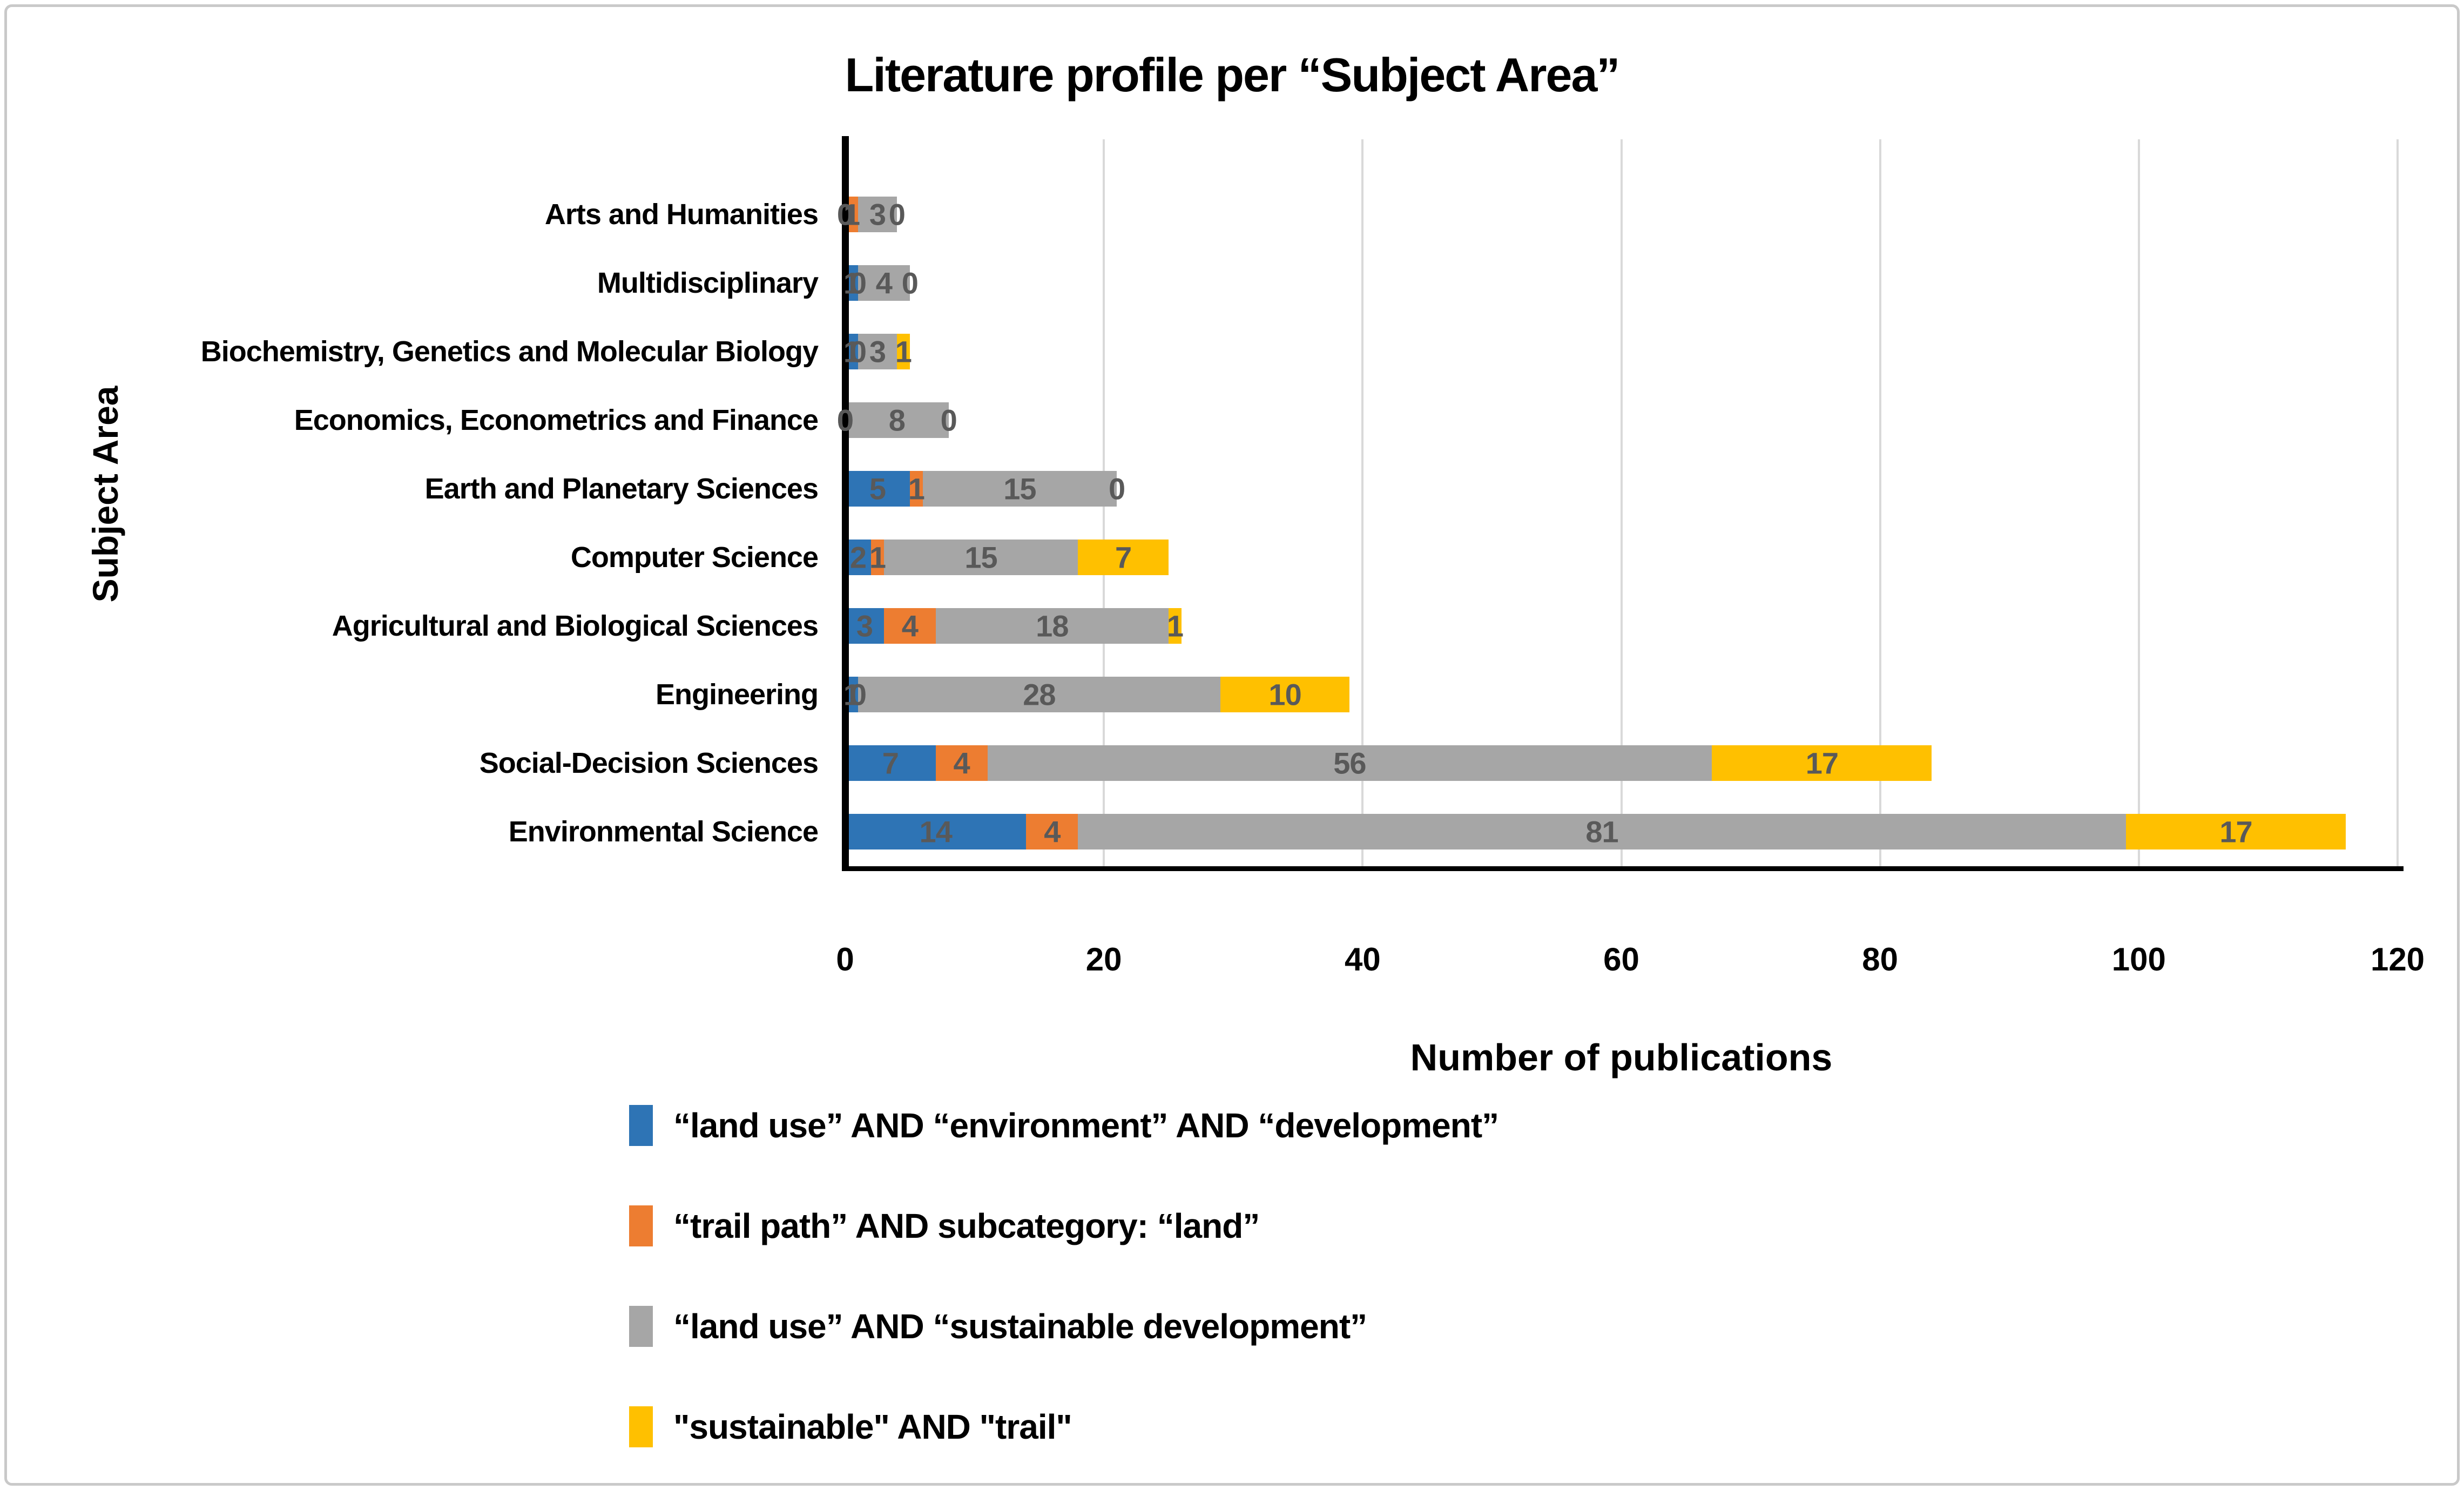  Describe the element at coordinates (1623, 868) in the screenshot. I see `x-axis-line` at that location.